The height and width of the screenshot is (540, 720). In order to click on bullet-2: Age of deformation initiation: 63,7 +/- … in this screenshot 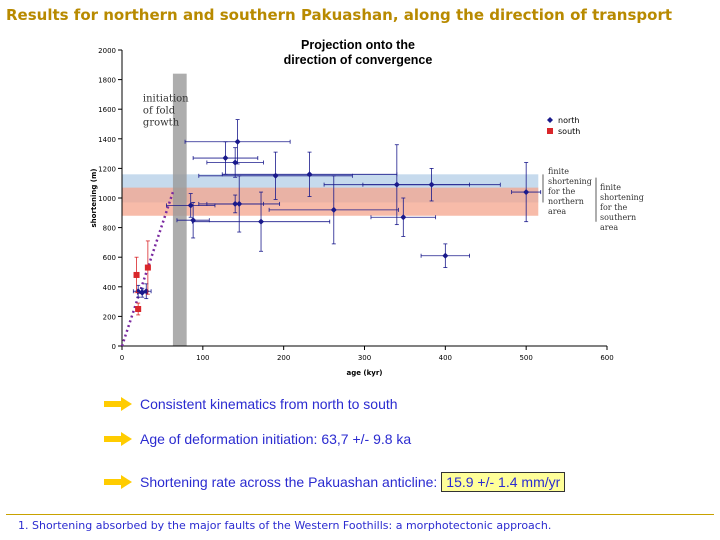, I will do `click(257, 439)`.